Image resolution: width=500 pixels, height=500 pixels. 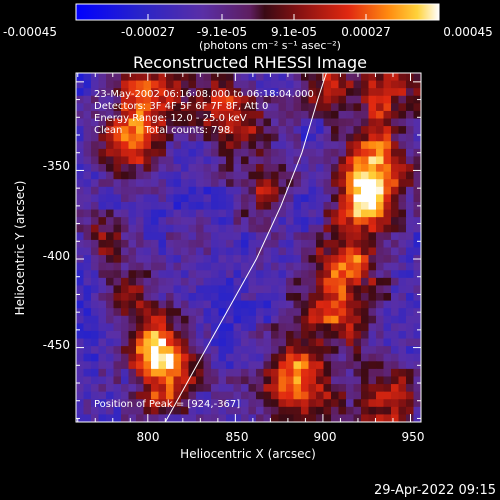 I want to click on colorbar-tick-label: -9.1e-05, so click(x=222, y=32).